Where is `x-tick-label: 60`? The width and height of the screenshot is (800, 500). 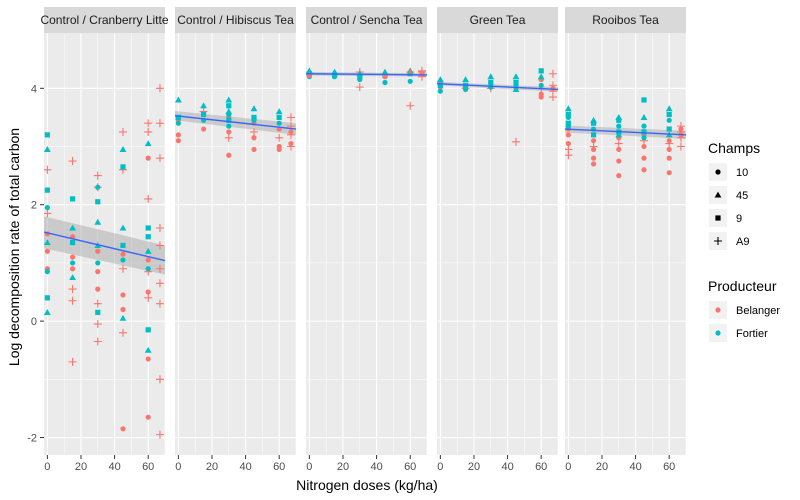 x-tick-label: 60 is located at coordinates (541, 467).